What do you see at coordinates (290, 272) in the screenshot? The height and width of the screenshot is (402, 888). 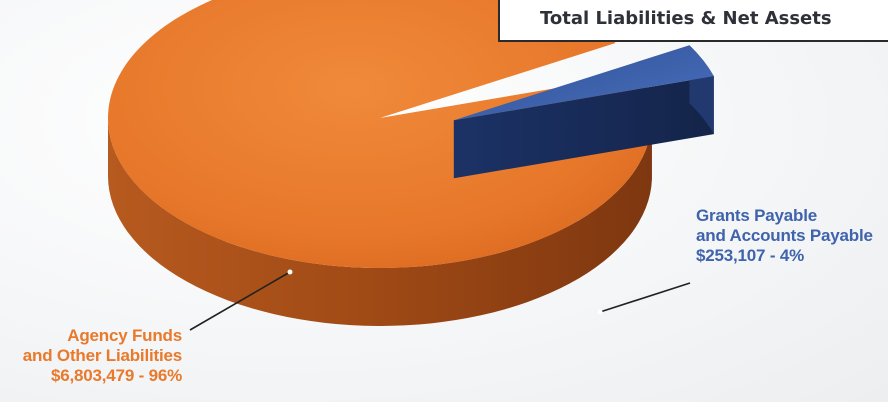 I see `leader-dot-agency-funds` at bounding box center [290, 272].